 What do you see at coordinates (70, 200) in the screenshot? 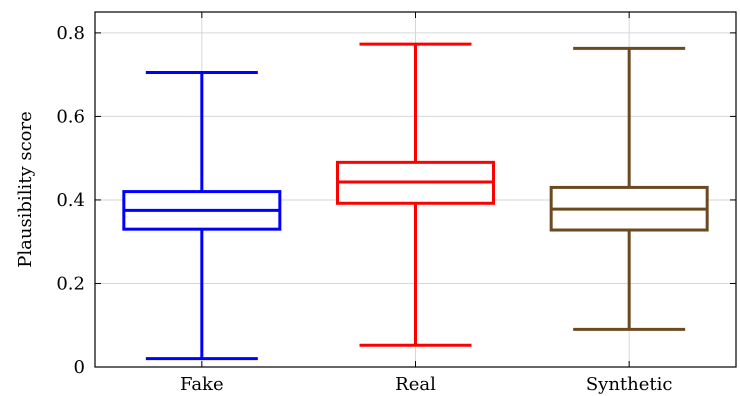
I see `y-tick-label: 0.4` at bounding box center [70, 200].